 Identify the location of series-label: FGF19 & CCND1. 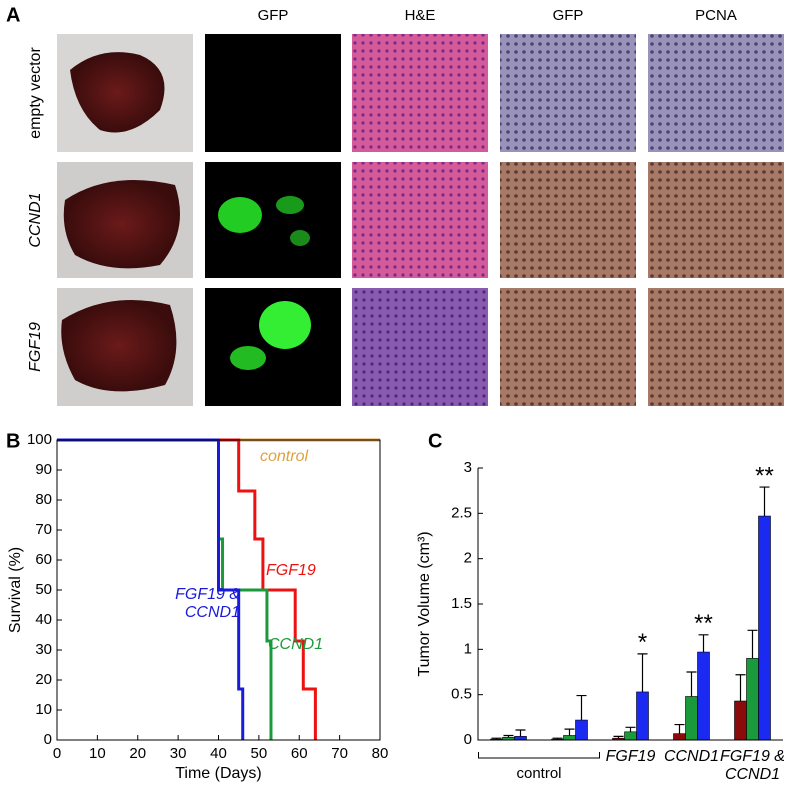
(207, 603).